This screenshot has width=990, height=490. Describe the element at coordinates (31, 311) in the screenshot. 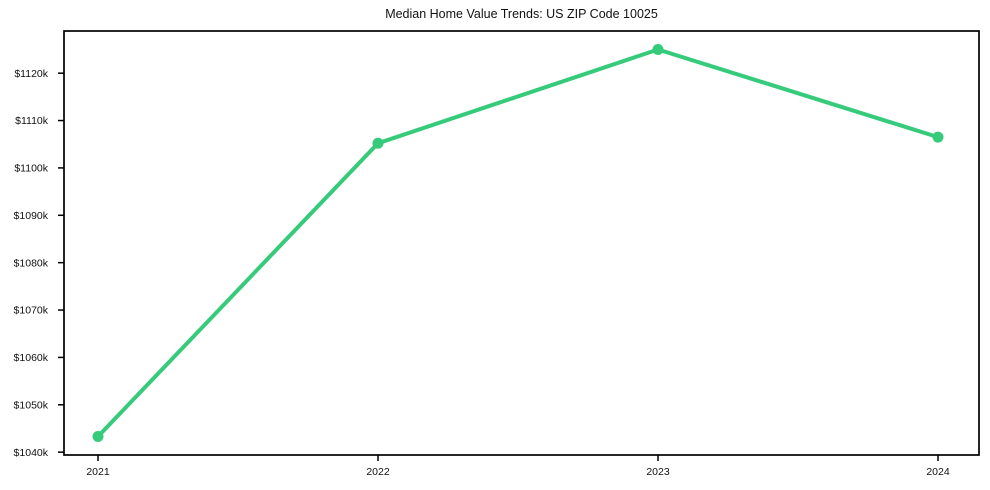

I see `y-axis-tick-label: $1070k` at that location.